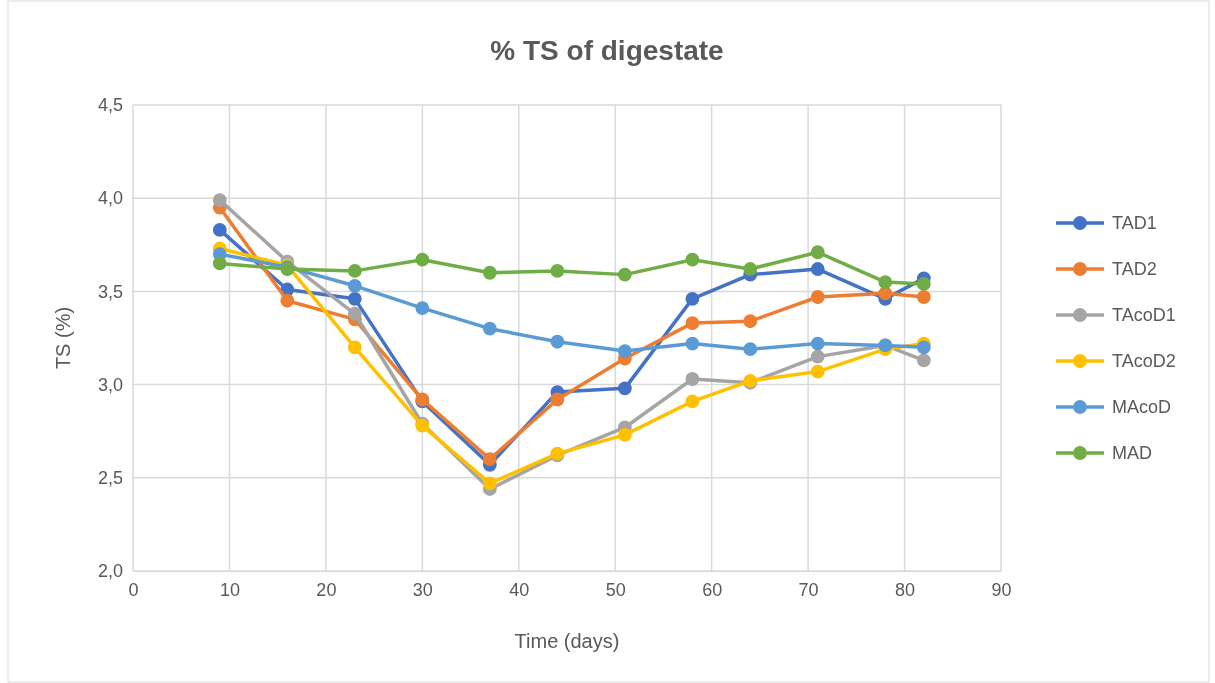 This screenshot has height=683, width=1215. Describe the element at coordinates (326, 589) in the screenshot. I see `x-tick-label: 20` at that location.